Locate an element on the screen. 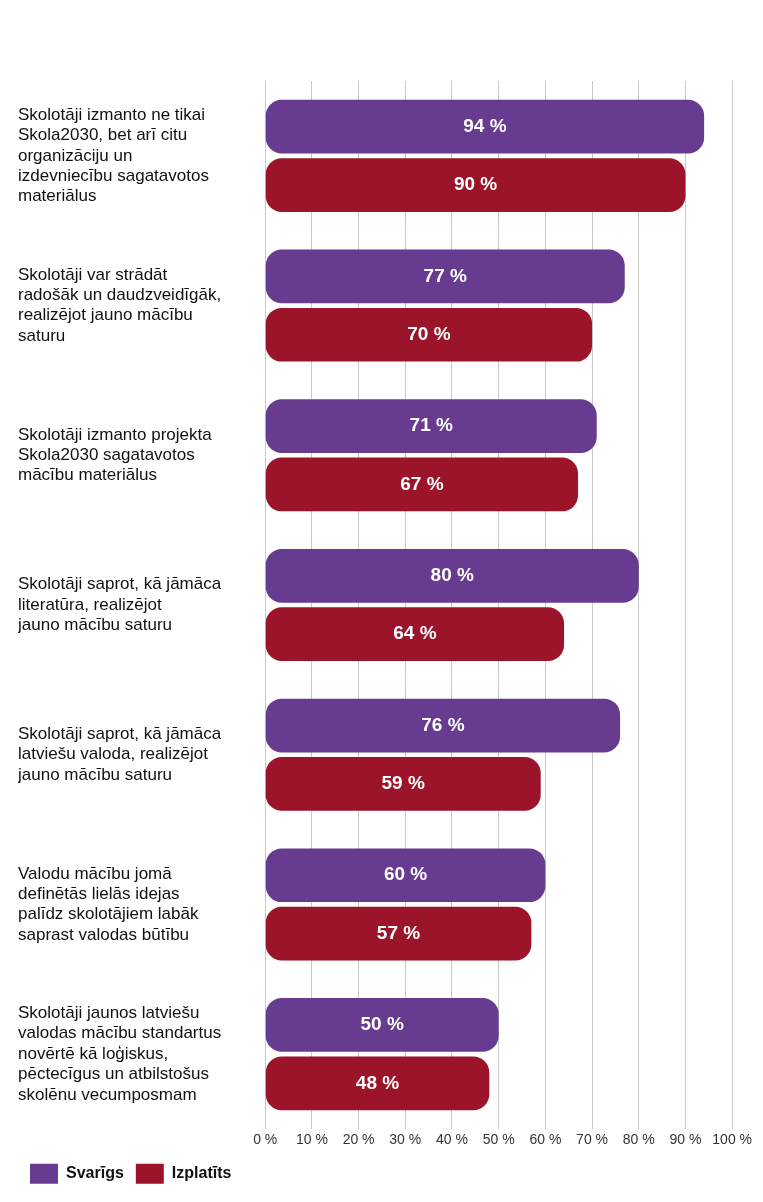  data-label: 48 % is located at coordinates (377, 1082).